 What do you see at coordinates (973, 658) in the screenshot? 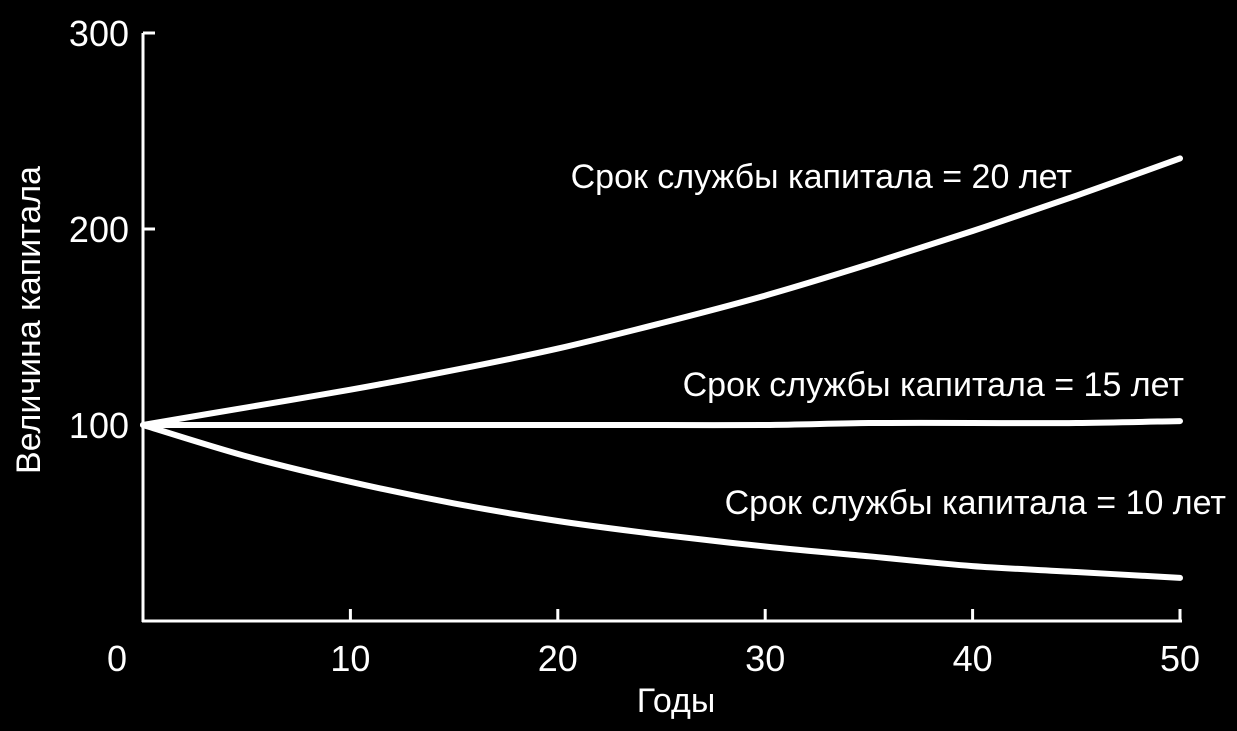
I see `x-tick-label: 40` at bounding box center [973, 658].